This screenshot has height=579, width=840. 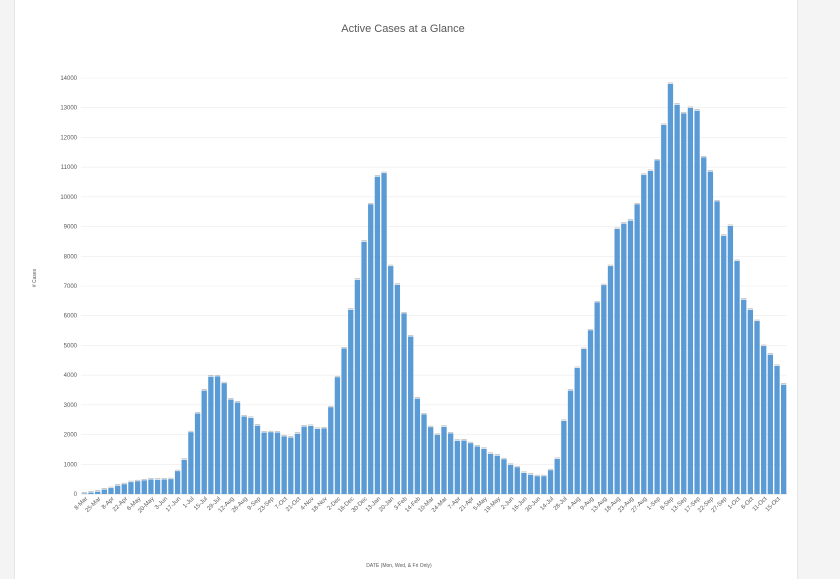 I want to click on x-tick-label: 15-Jul, so click(x=201, y=504).